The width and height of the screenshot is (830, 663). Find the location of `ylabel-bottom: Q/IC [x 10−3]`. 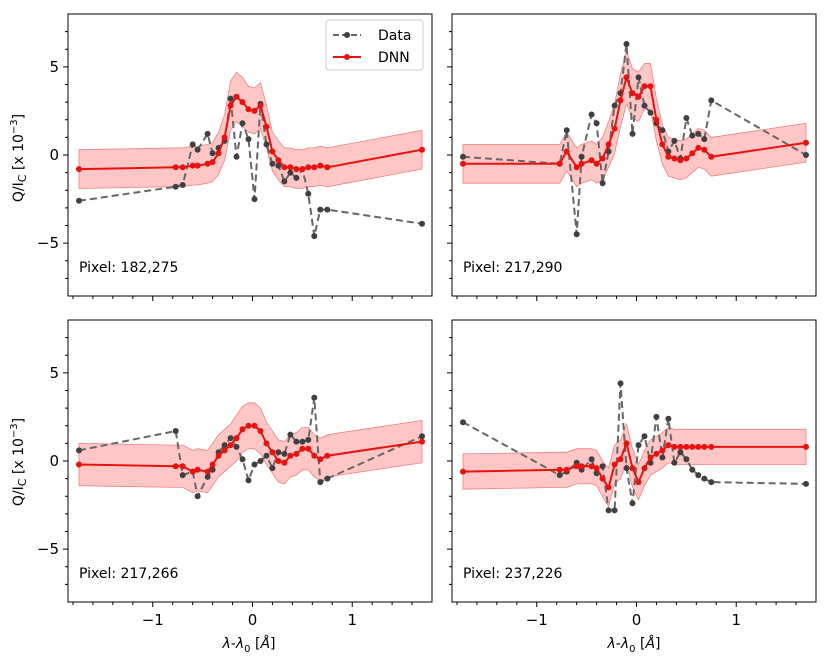

ylabel-bottom: Q/IC [x 10−3] is located at coordinates (19, 462).